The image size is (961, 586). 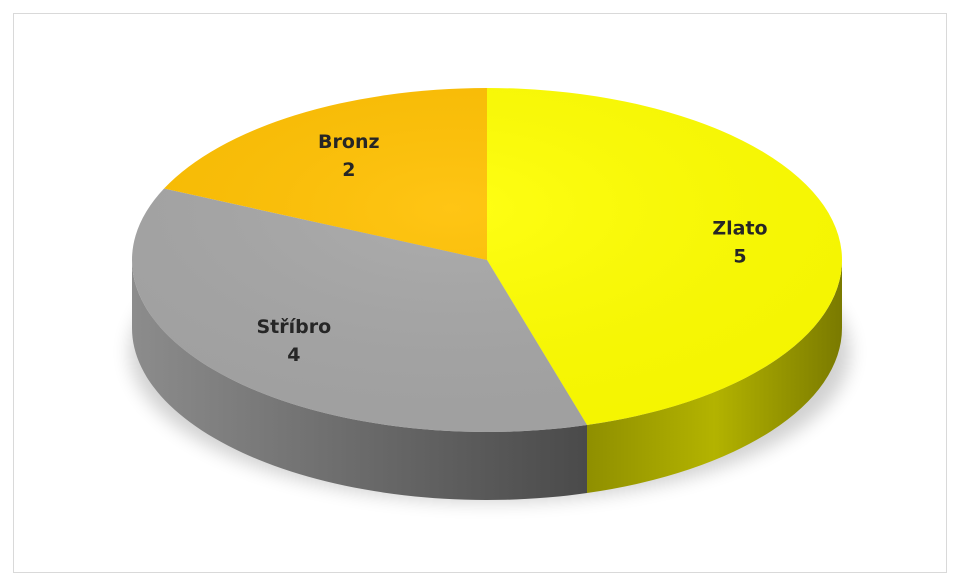 What do you see at coordinates (293, 341) in the screenshot?
I see `slice-label-stribro: Stříbro 4` at bounding box center [293, 341].